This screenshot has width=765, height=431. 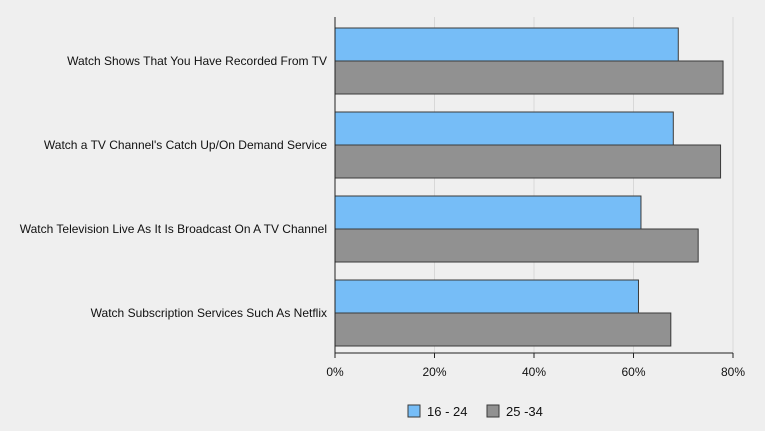 I want to click on x-tick-label: 60%, so click(x=633, y=372).